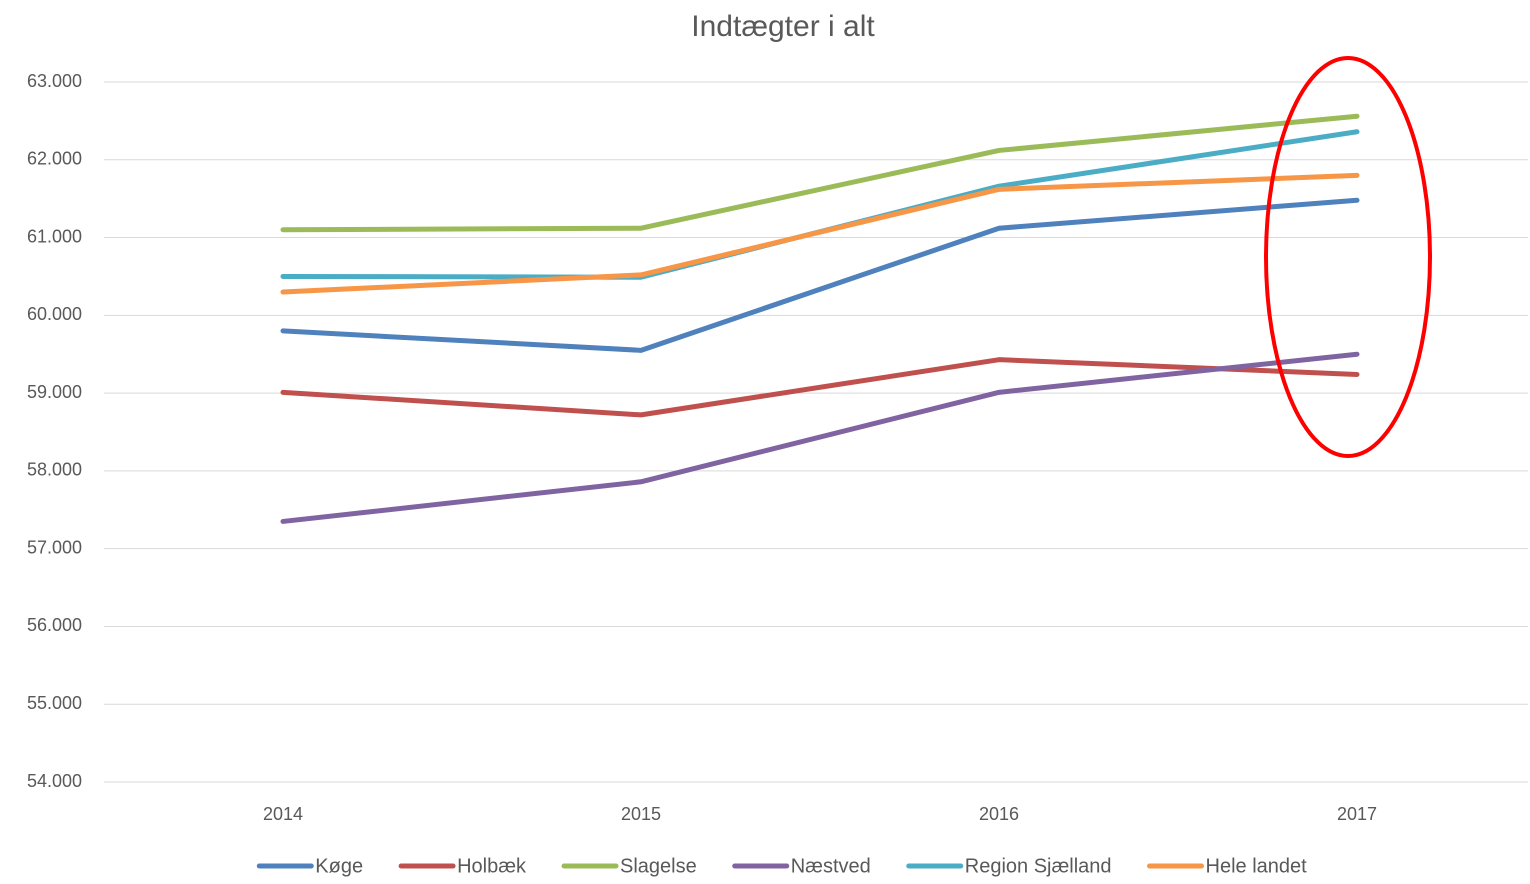 The height and width of the screenshot is (884, 1530). What do you see at coordinates (1357, 814) in the screenshot?
I see `x-tick-label: 2017` at bounding box center [1357, 814].